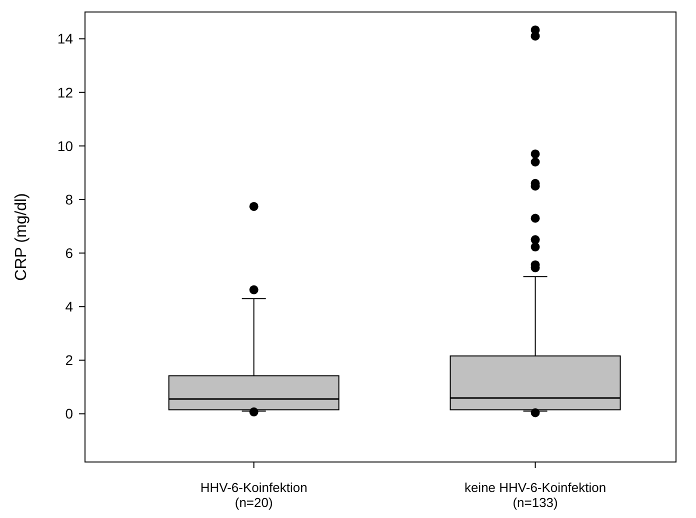 The height and width of the screenshot is (518, 696). Describe the element at coordinates (65, 38) in the screenshot. I see `y-tick-label: 14` at that location.